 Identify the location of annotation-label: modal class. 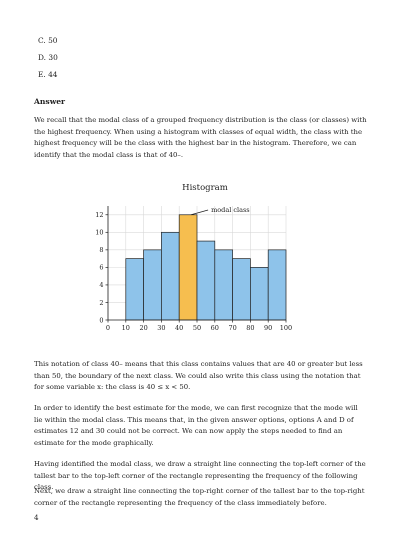
(230, 210).